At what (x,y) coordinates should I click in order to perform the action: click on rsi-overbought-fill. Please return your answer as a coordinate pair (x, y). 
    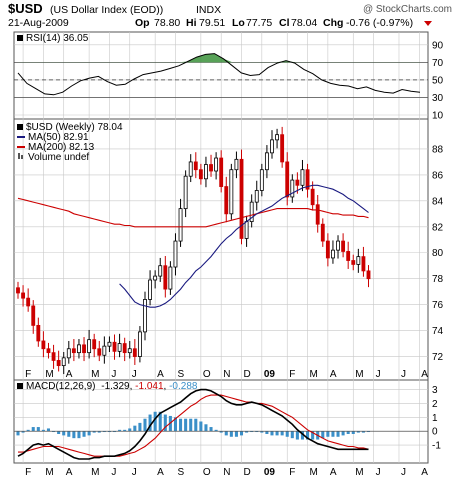
    Looking at the image, I should click on (219, 58).